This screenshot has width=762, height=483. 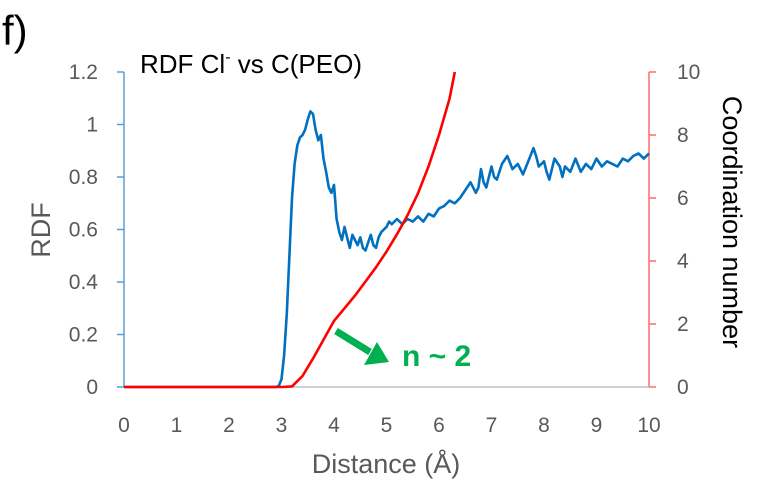 I want to click on y2-tick-label: 8, so click(x=683, y=135).